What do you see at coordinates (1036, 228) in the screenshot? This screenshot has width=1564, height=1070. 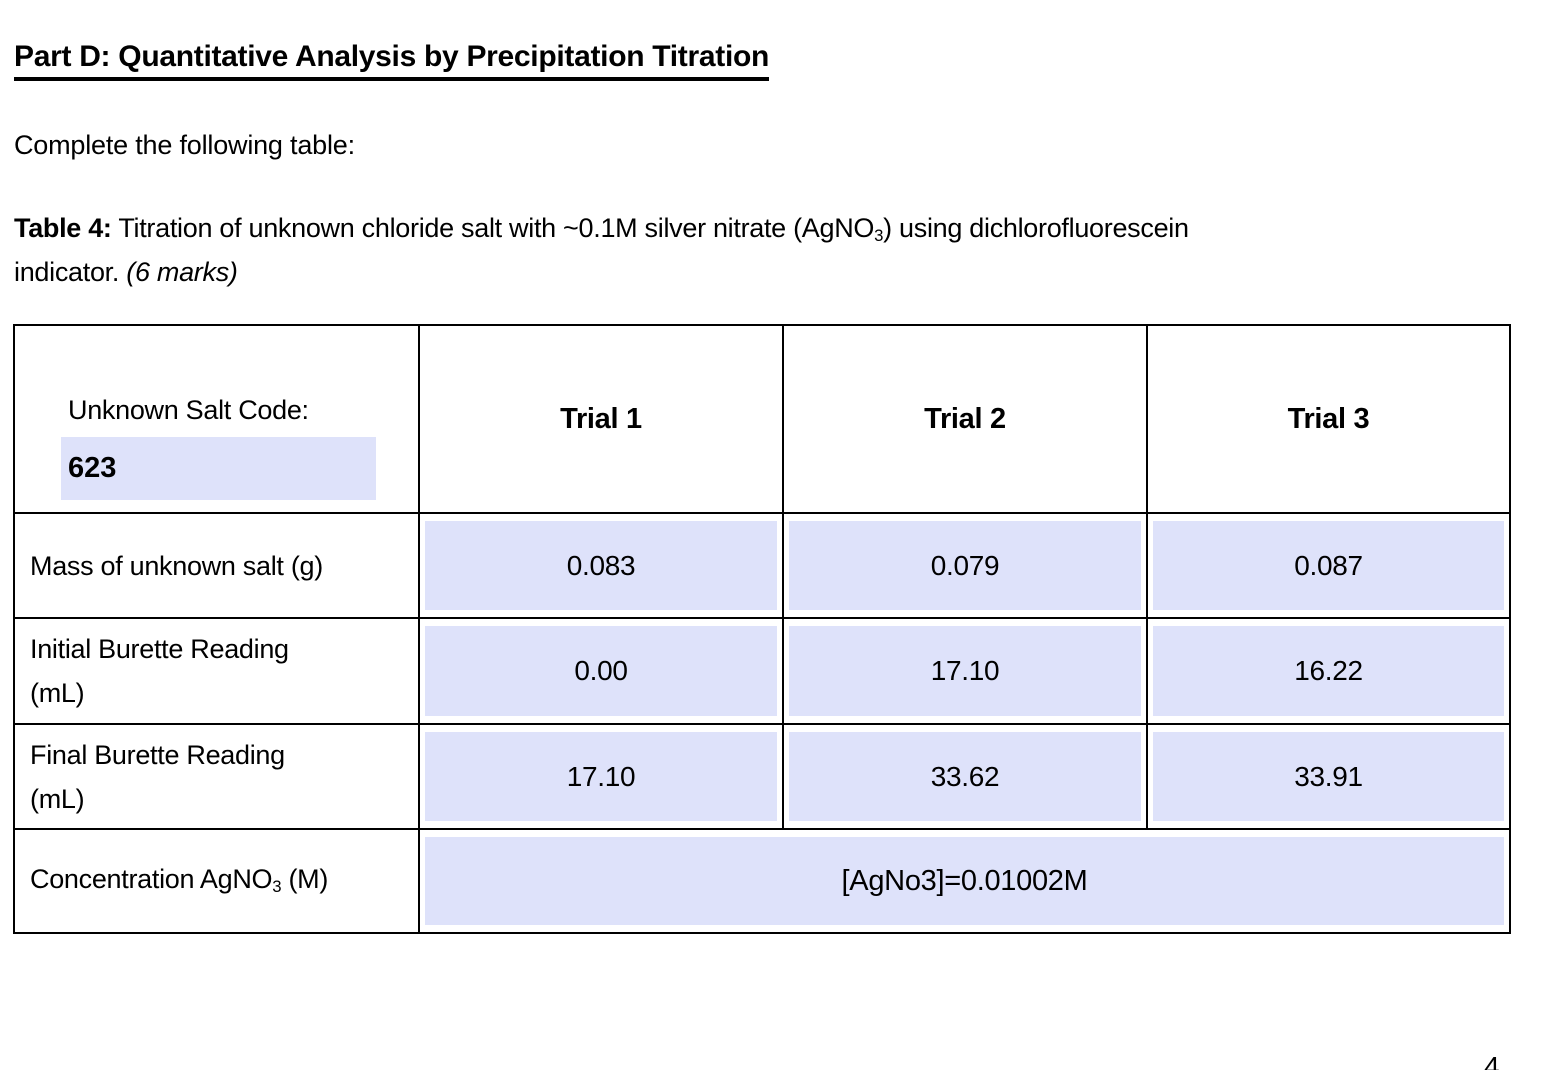 I see `table-caption-text-post: ) using dichlorofluorescein` at bounding box center [1036, 228].